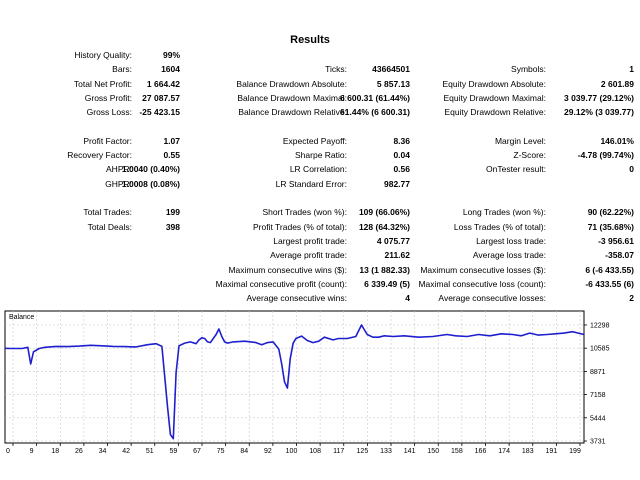 The width and height of the screenshot is (640, 480). I want to click on stat-value: 128 (64.32%), so click(384, 226).